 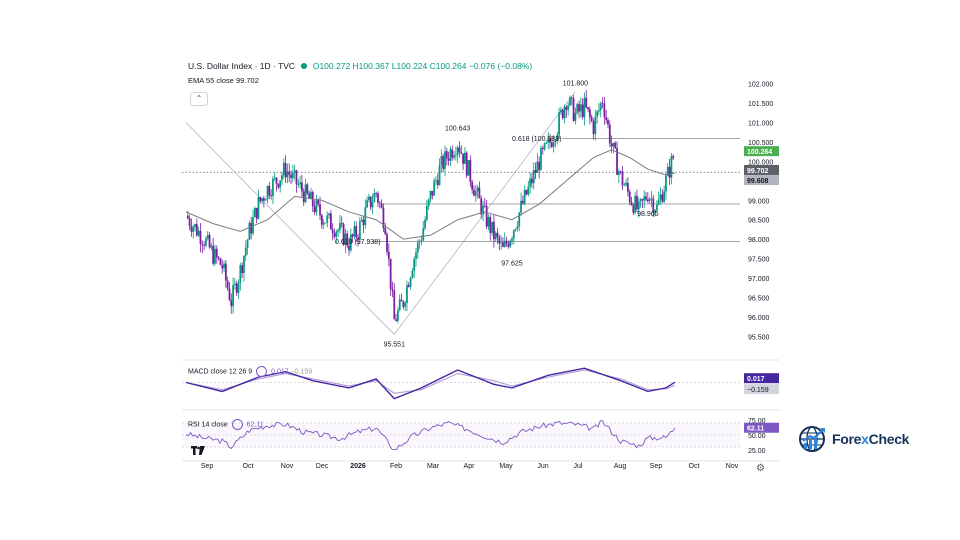 I want to click on ema-legend: EMA 55 close 99.702, so click(x=223, y=80).